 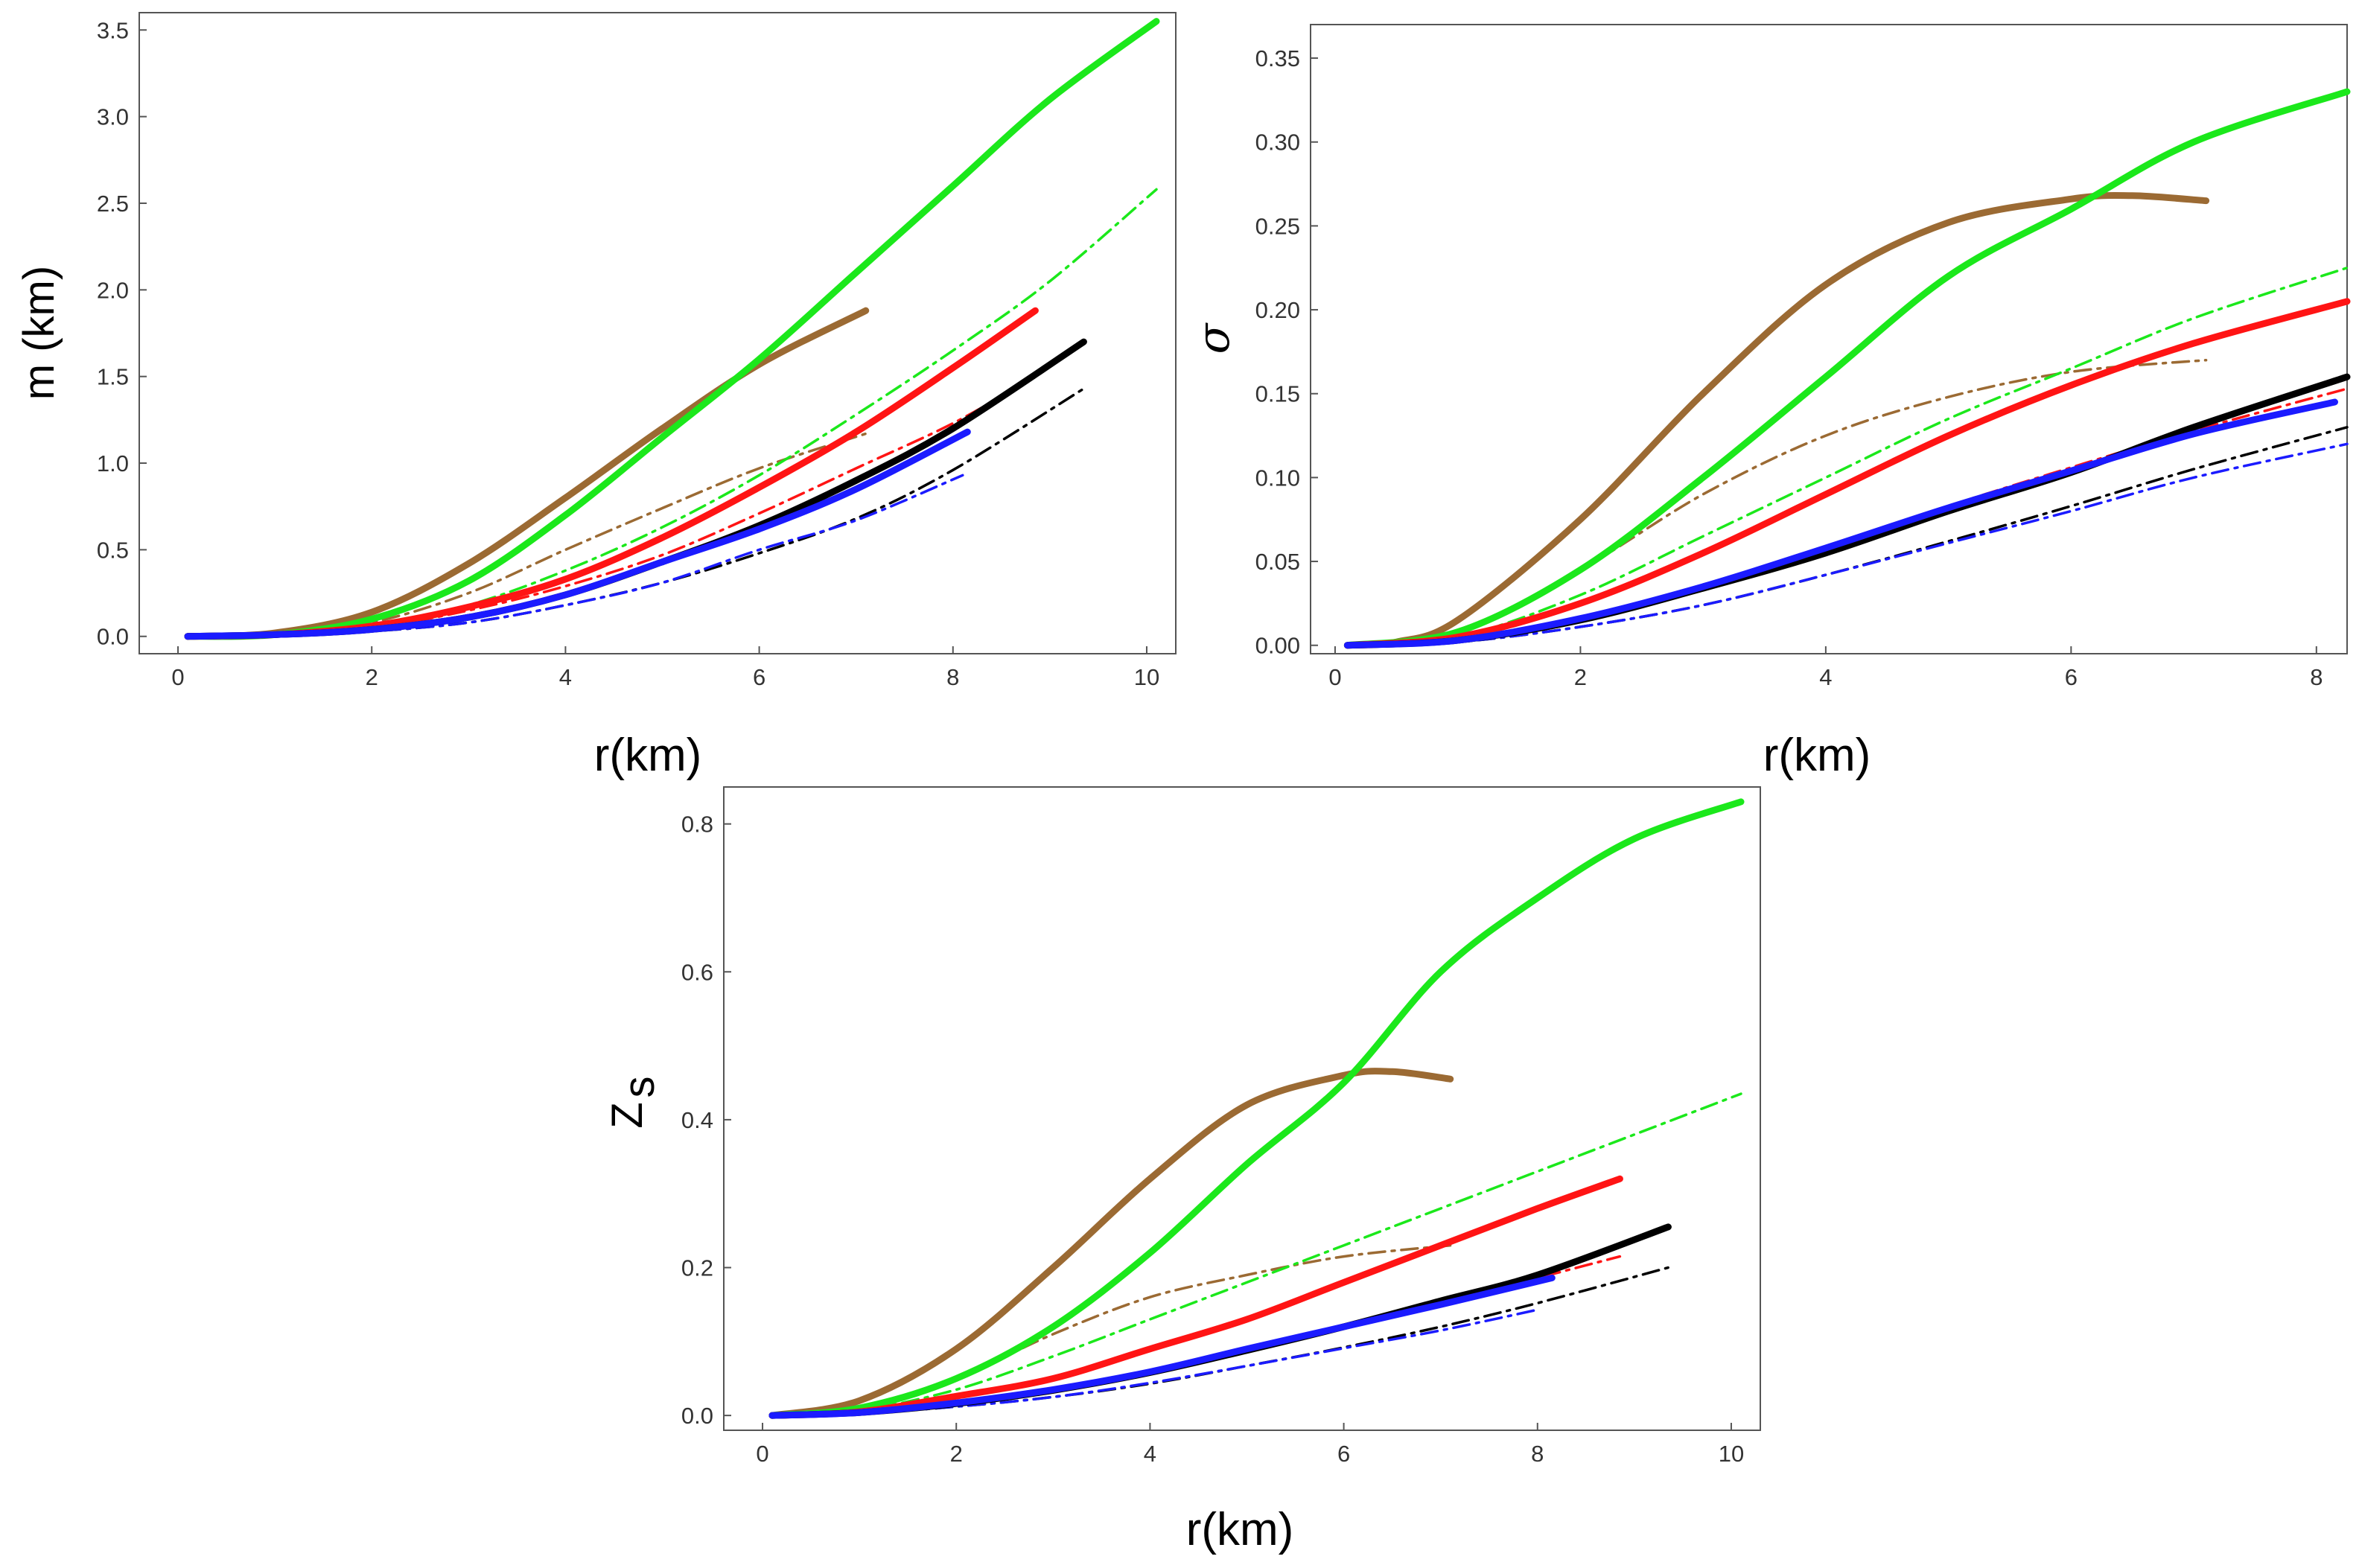 I want to click on redshift-y-label: Z s, so click(x=633, y=1103).